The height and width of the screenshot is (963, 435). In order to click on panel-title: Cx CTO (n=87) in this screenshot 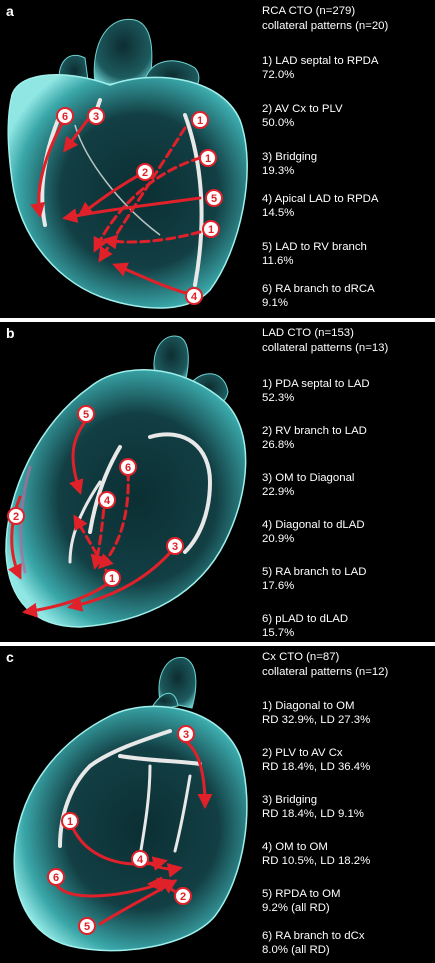, I will do `click(301, 657)`.